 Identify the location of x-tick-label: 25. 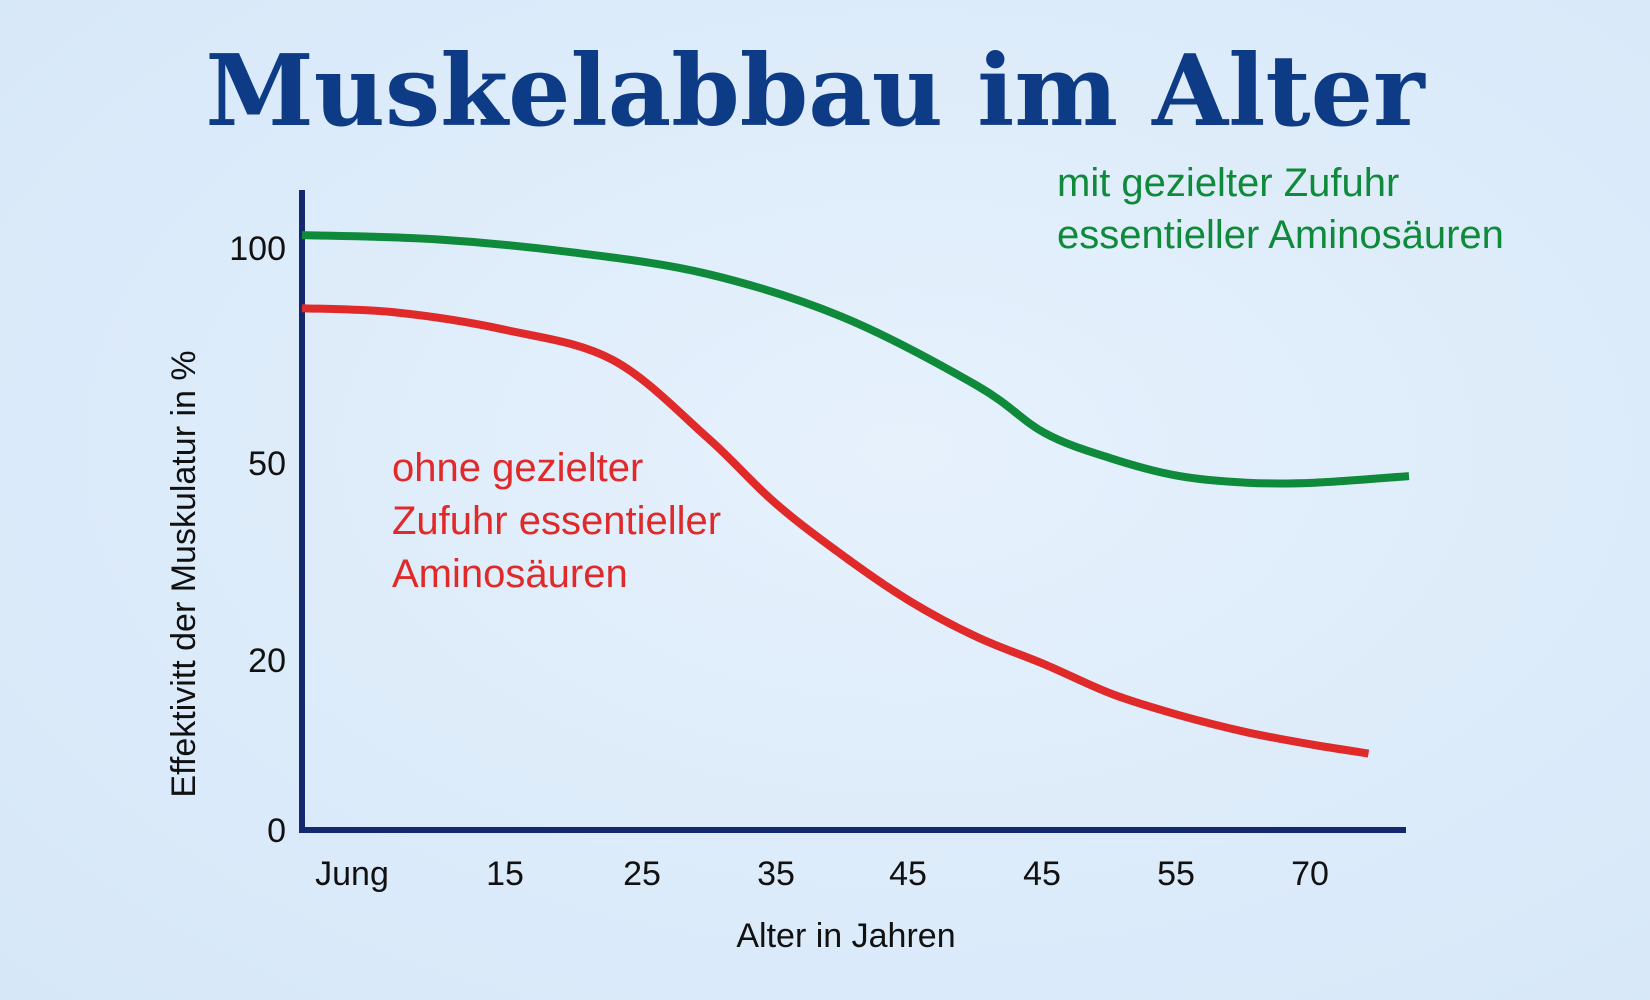
(642, 874).